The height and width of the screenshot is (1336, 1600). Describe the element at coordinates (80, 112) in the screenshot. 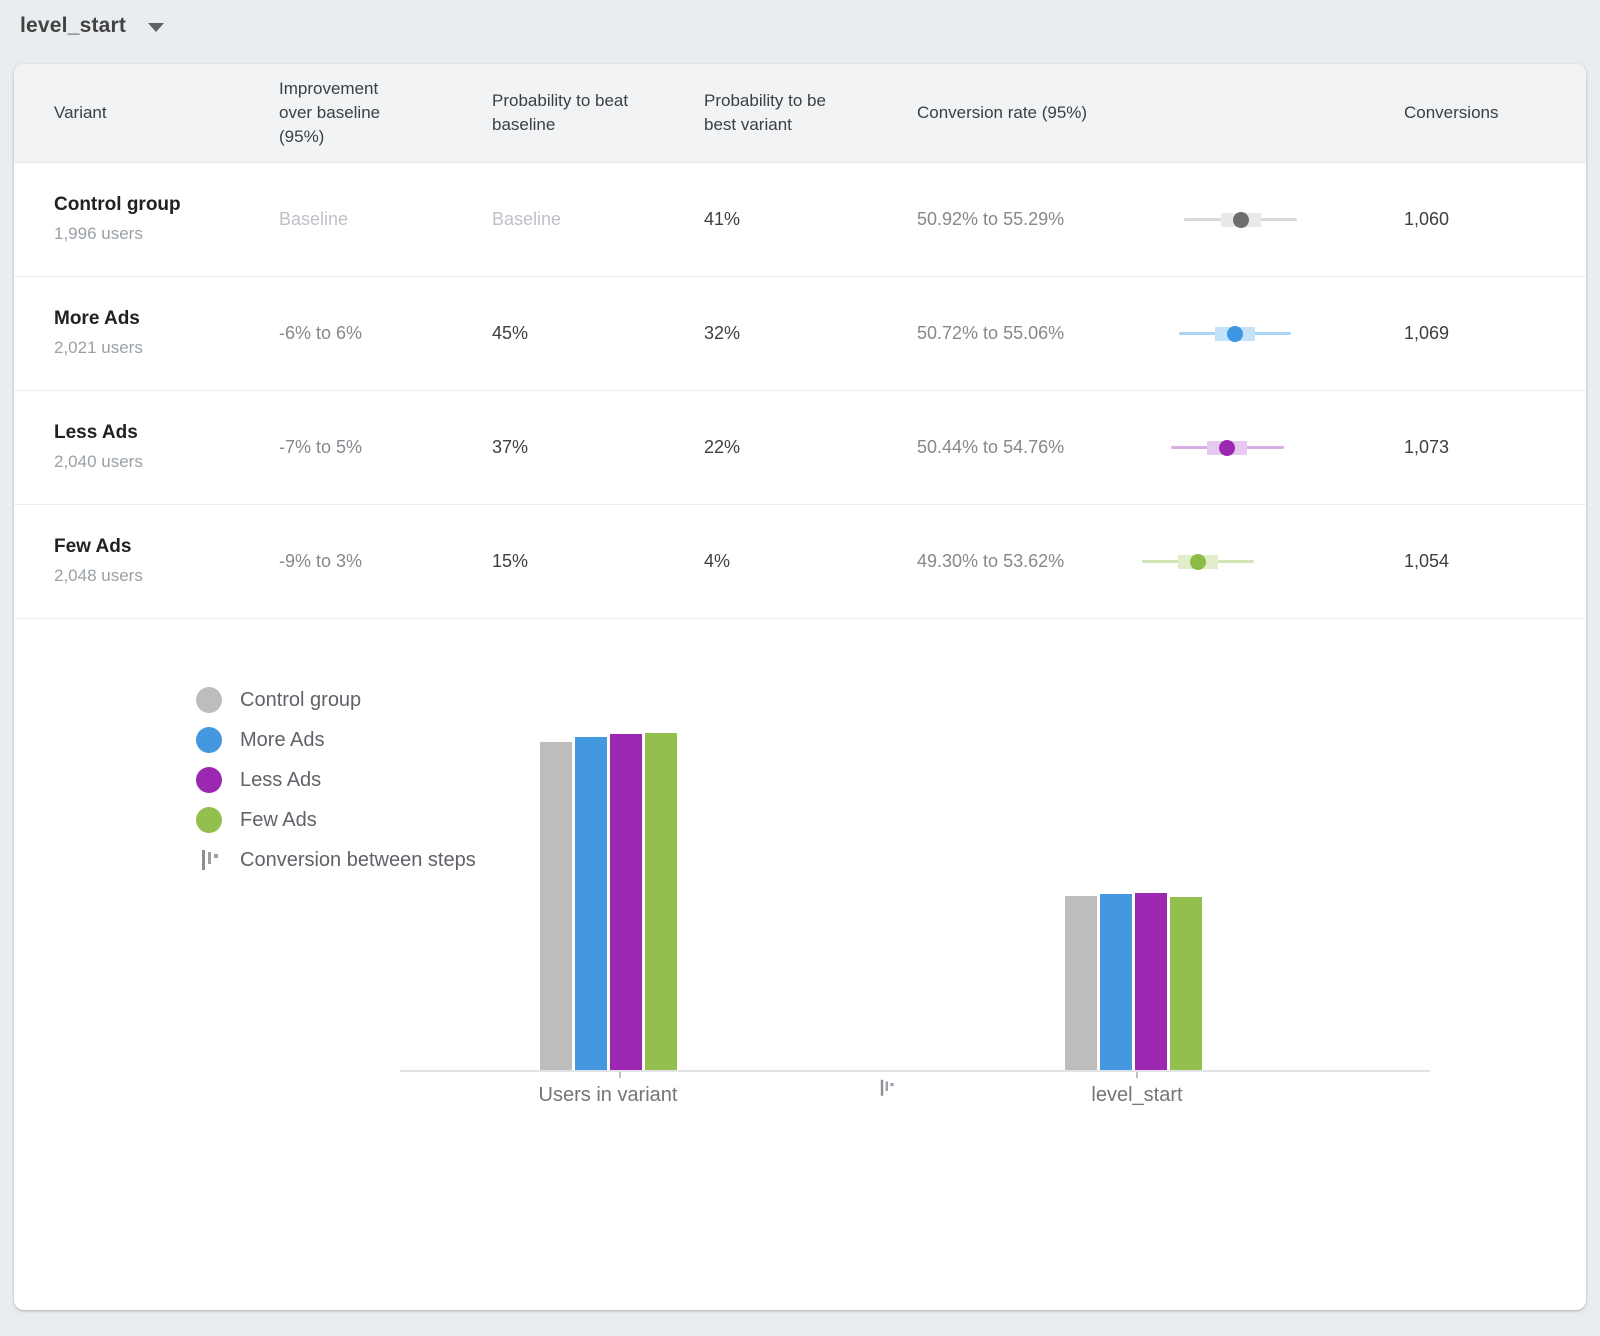

I see `column-header-variant: Variant` at that location.